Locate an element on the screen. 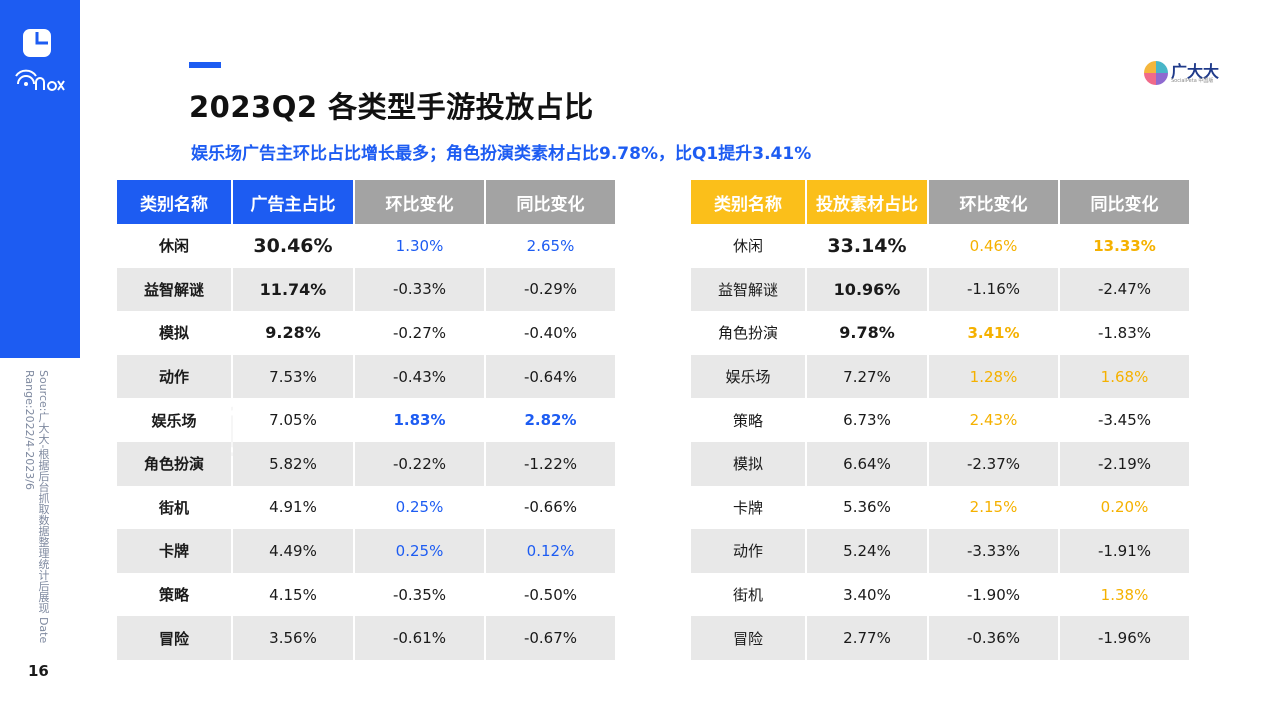  table-row: 街机 3.40% -1.90% 1.38% is located at coordinates (940, 594).